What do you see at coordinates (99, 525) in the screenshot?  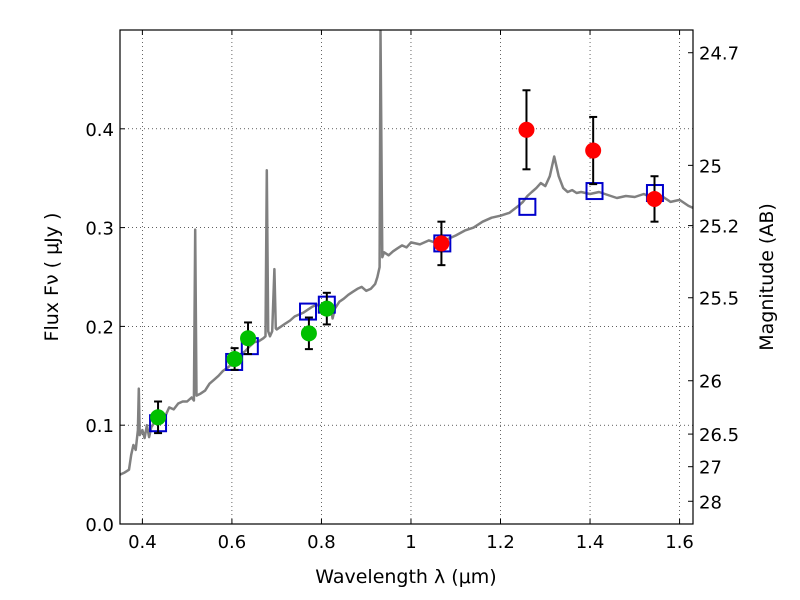 I see `y-tick-label: 0.0` at bounding box center [99, 525].